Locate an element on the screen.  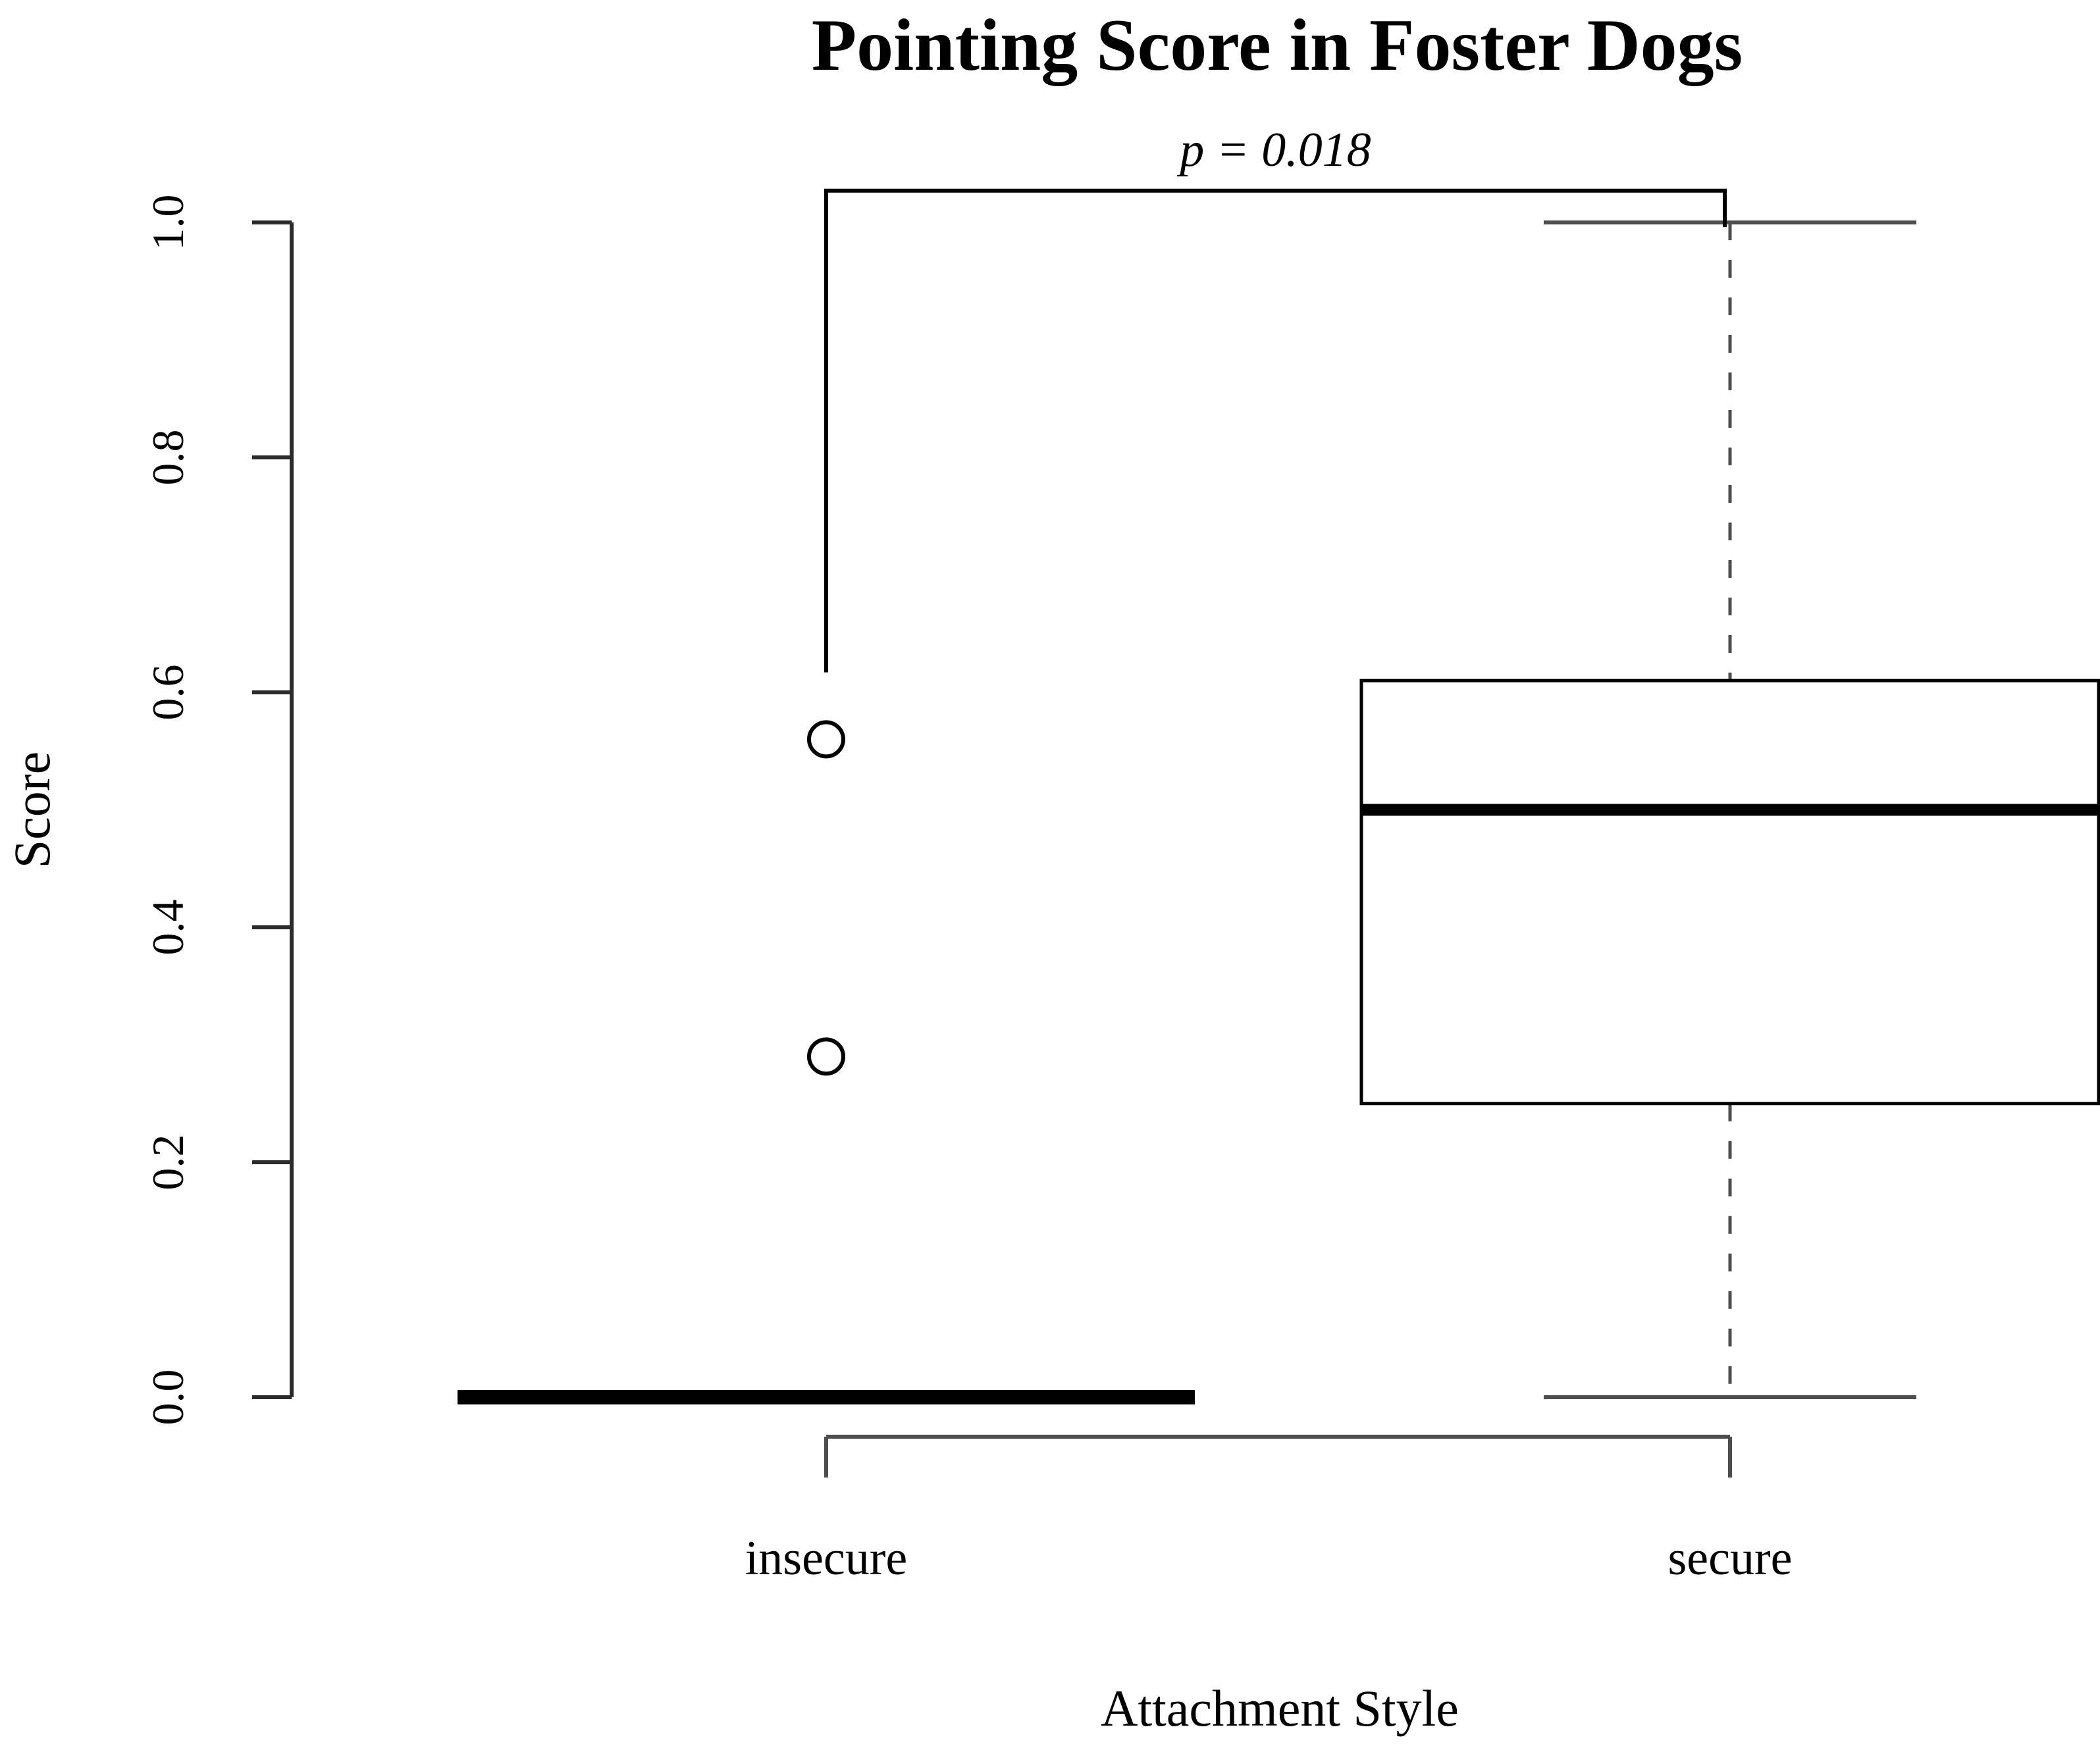
chart-title: Pointing Score in Foster Dogs is located at coordinates (1277, 45).